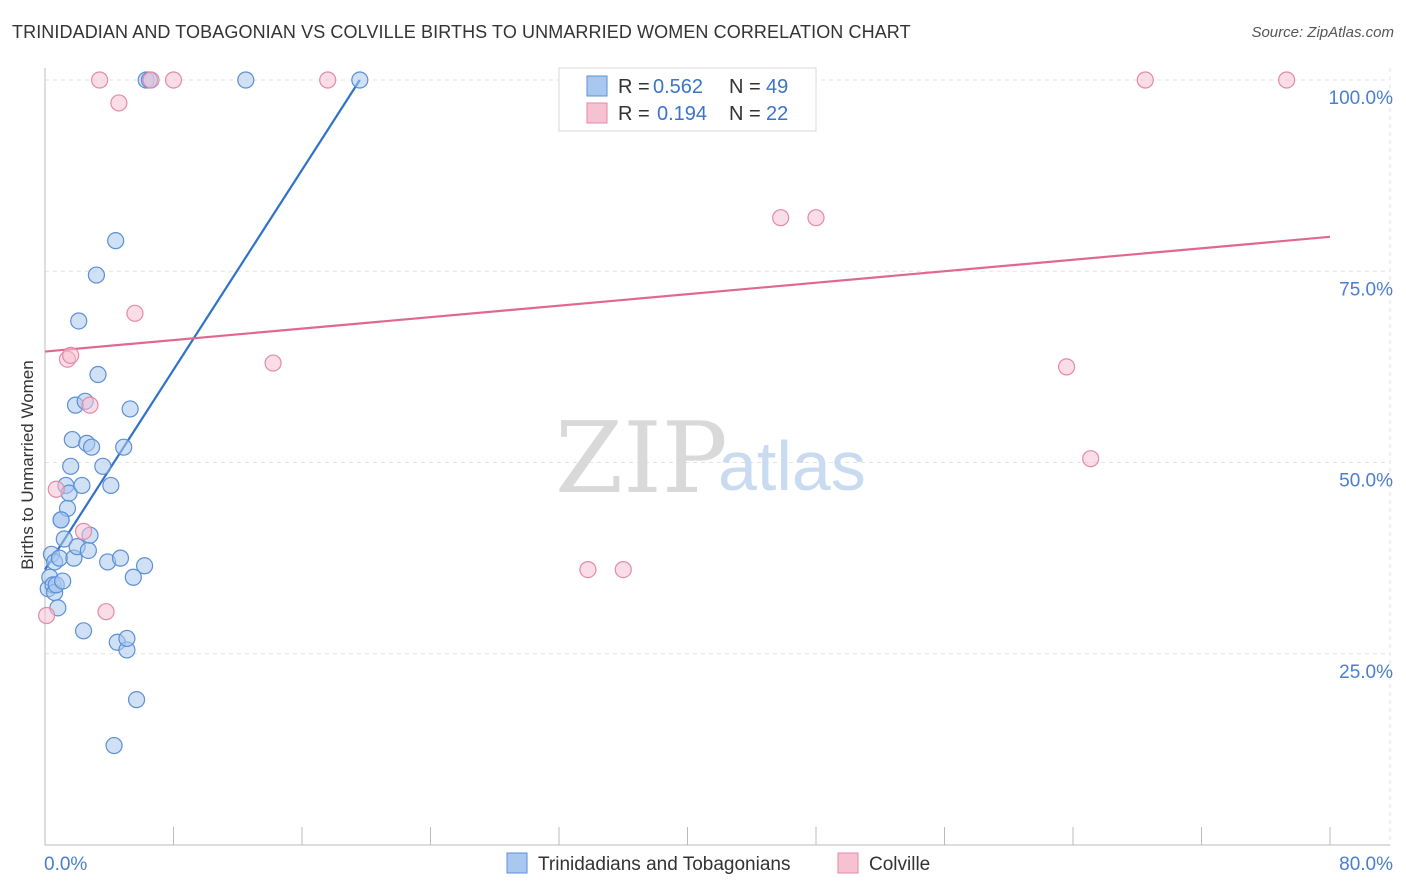 The height and width of the screenshot is (892, 1406). I want to click on watermark-zip: ZIP, so click(641, 459).